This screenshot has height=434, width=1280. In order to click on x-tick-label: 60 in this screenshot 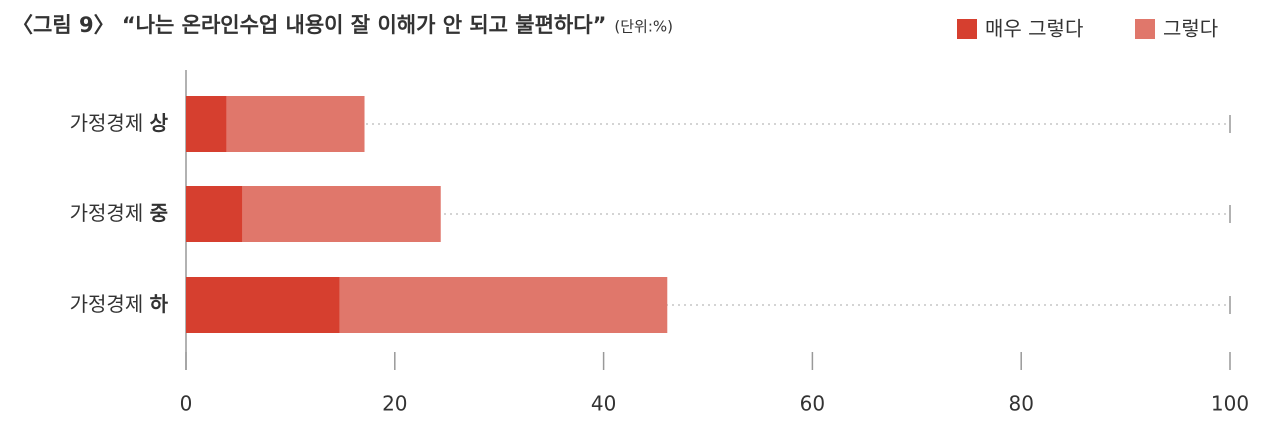, I will do `click(812, 404)`.